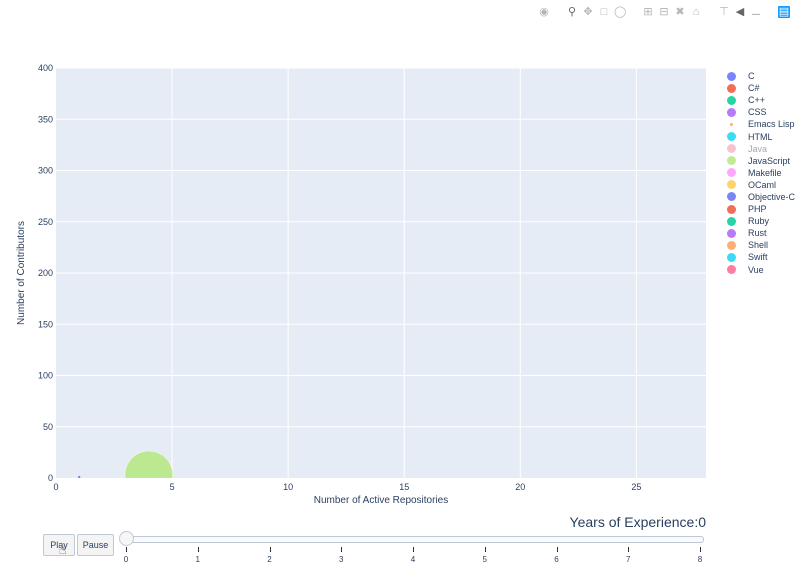  What do you see at coordinates (756, 269) in the screenshot?
I see `legend-label: Vue` at bounding box center [756, 269].